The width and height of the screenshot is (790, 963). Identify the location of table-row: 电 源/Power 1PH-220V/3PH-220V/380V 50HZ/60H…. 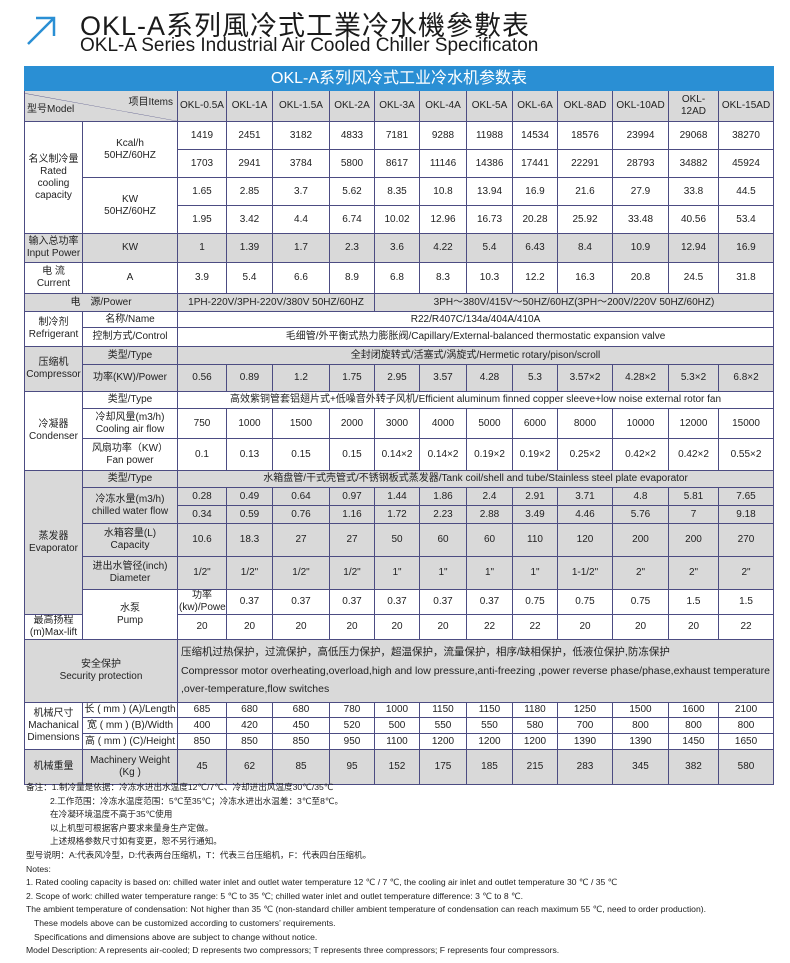
(399, 302).